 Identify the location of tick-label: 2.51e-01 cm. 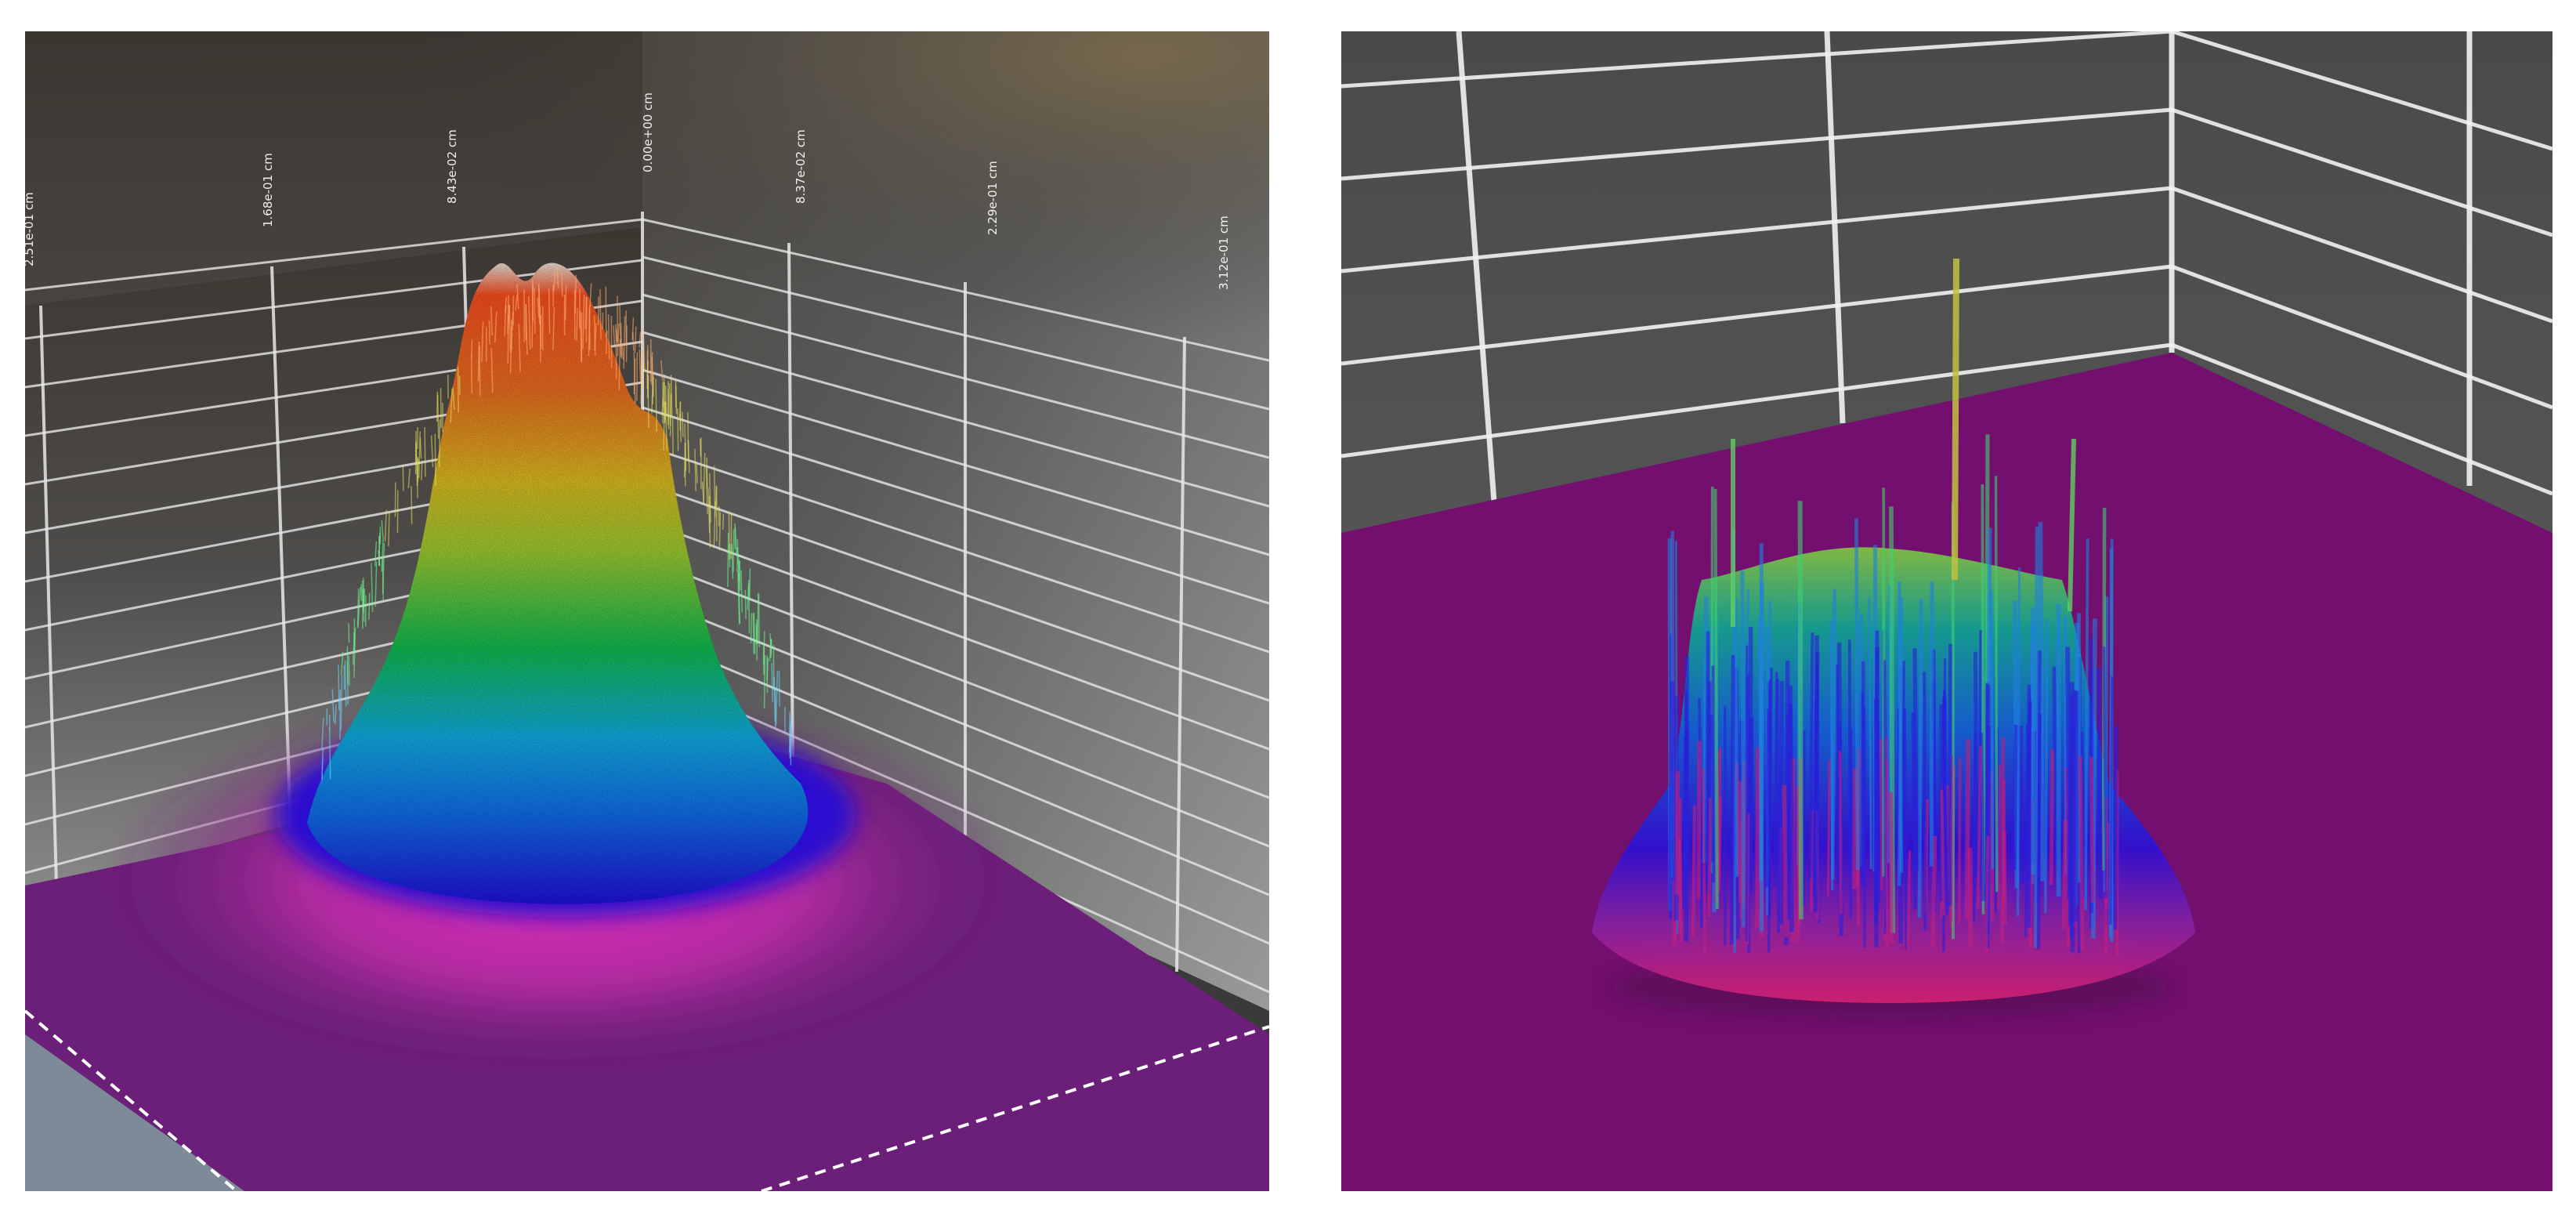
(30, 229).